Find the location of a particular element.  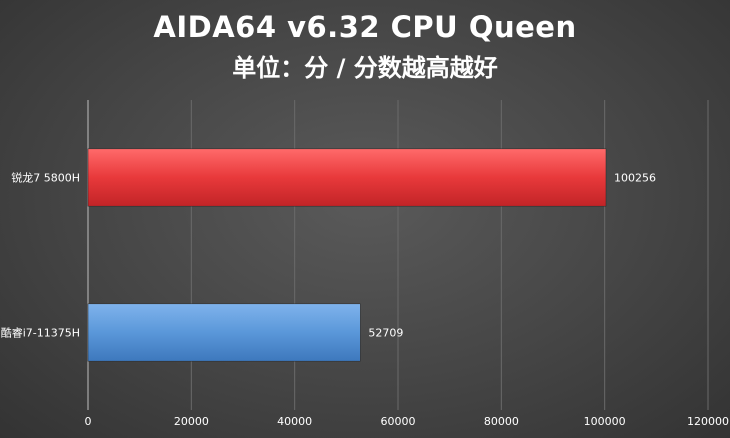

x-tick-label: 60000 is located at coordinates (398, 421).